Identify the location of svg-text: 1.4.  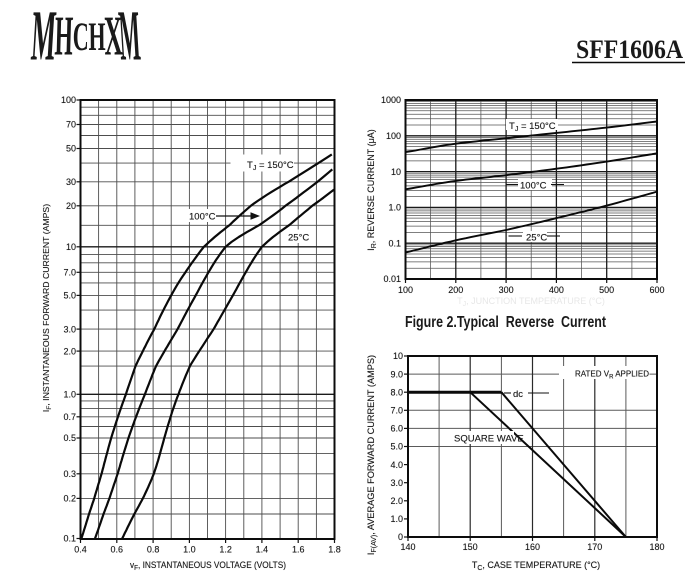
(262, 550).